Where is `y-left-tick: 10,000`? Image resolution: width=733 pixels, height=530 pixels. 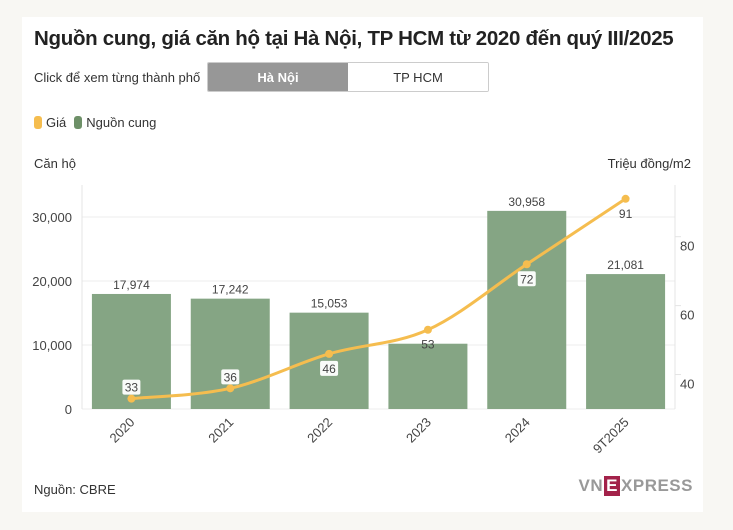
y-left-tick: 10,000 is located at coordinates (52, 345).